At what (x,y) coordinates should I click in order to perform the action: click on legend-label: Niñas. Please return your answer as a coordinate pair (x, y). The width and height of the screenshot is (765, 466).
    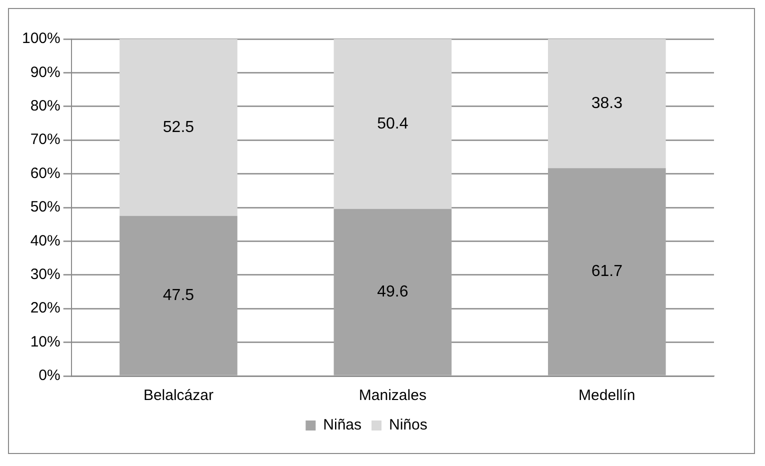
    Looking at the image, I should click on (342, 425).